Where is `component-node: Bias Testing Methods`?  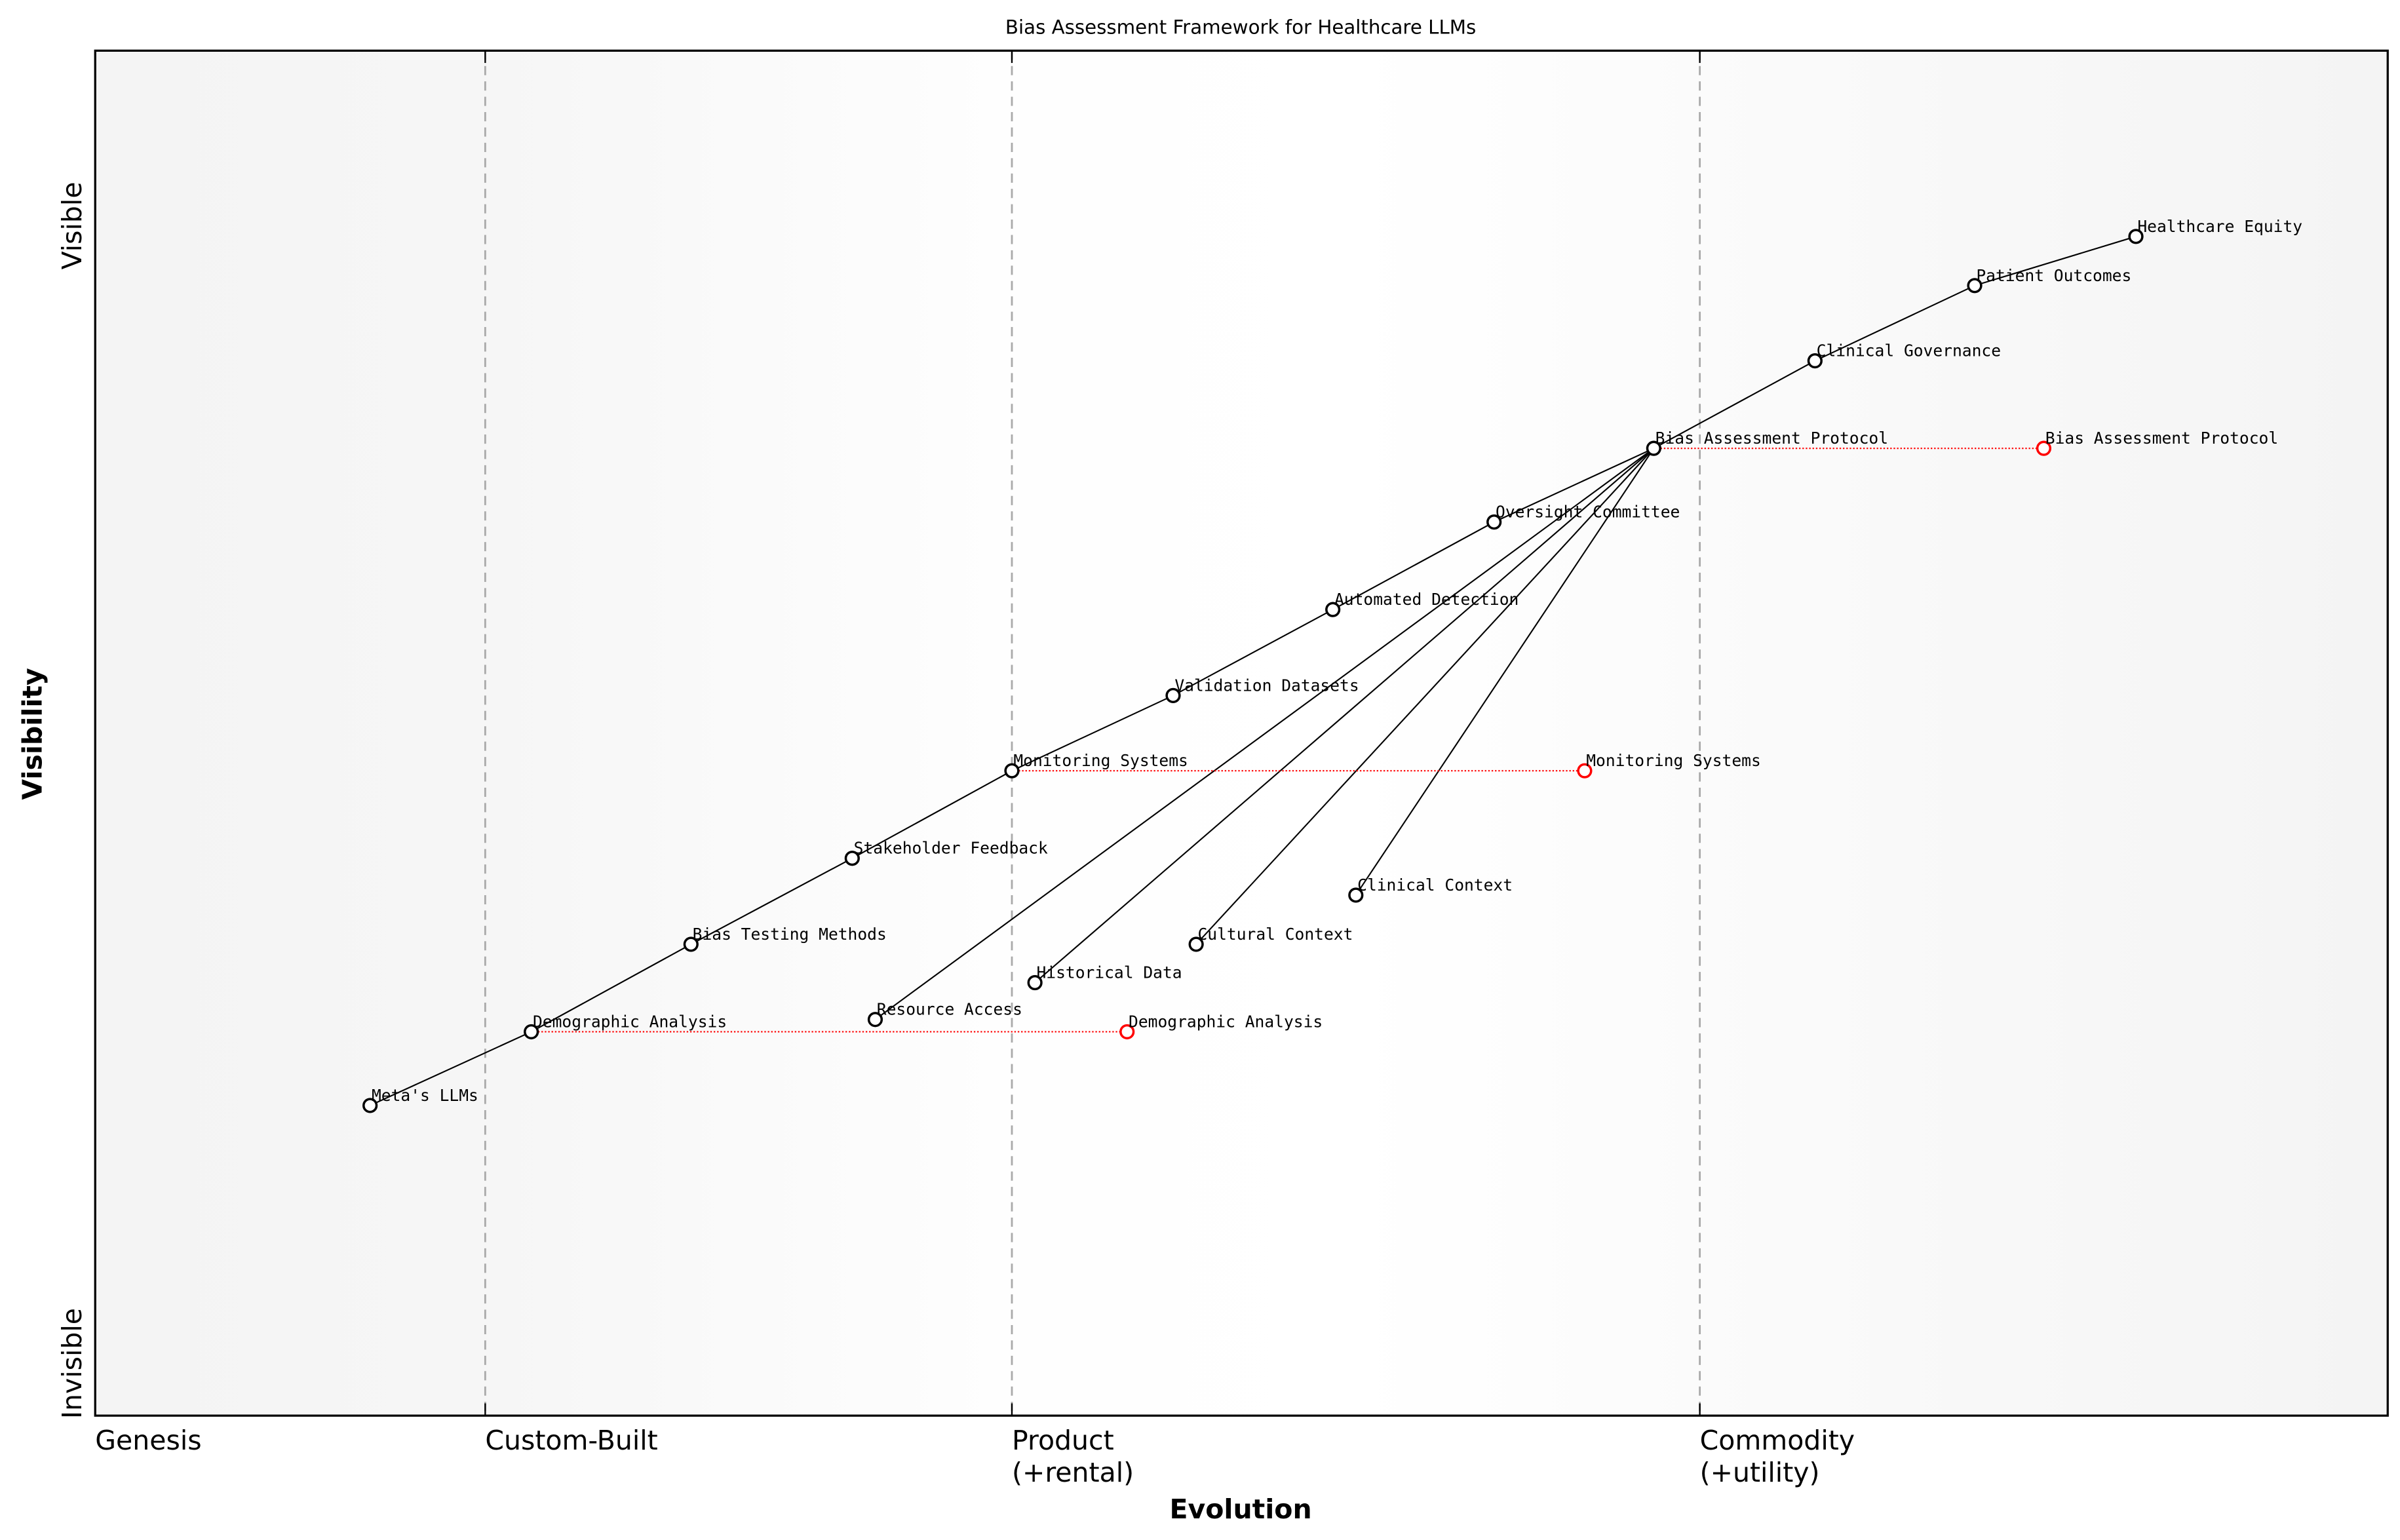 component-node: Bias Testing Methods is located at coordinates (785, 938).